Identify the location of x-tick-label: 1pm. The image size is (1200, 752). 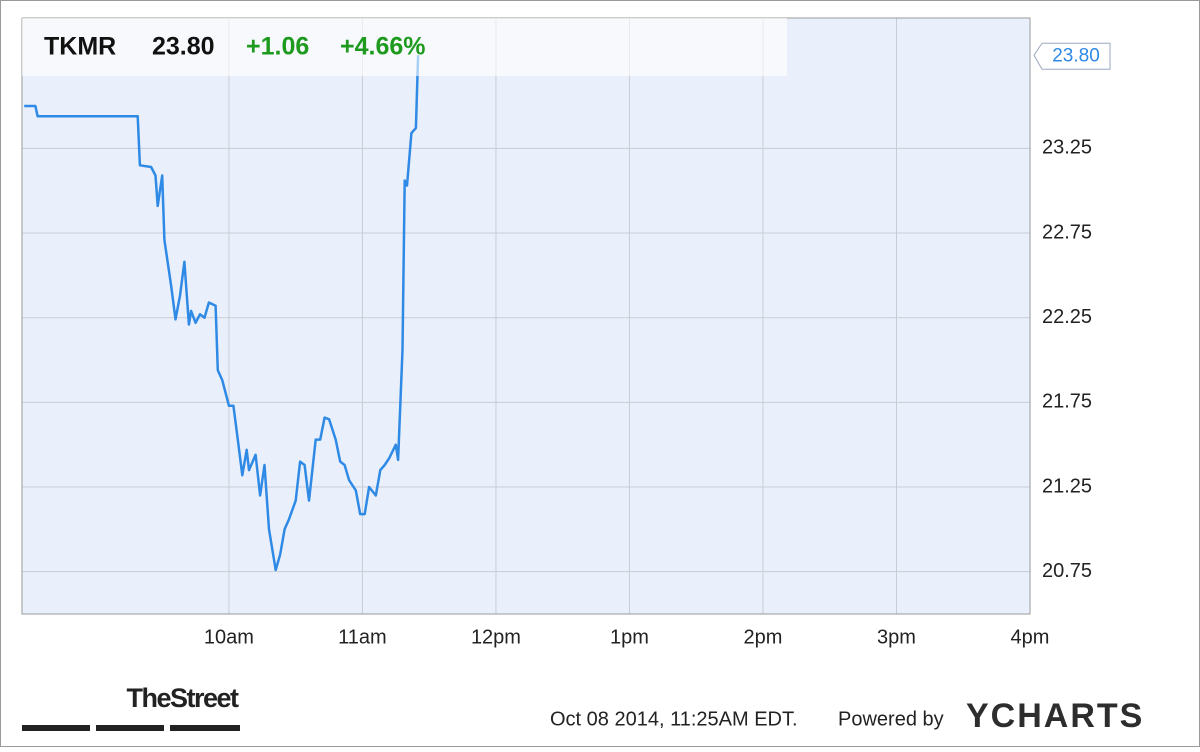
(629, 637).